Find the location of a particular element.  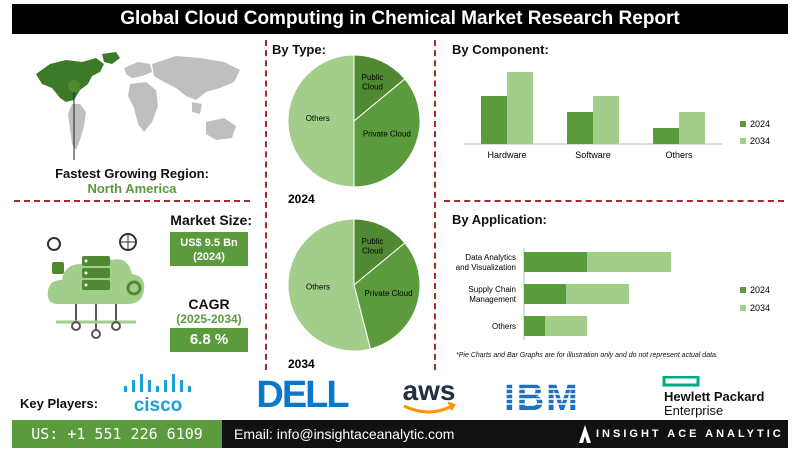

pie-caption-2034: 2034 is located at coordinates (301, 363).